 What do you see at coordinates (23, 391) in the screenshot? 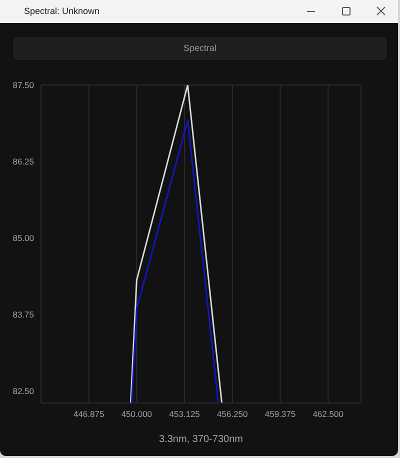
I see `y-tick-label: 82.50` at bounding box center [23, 391].